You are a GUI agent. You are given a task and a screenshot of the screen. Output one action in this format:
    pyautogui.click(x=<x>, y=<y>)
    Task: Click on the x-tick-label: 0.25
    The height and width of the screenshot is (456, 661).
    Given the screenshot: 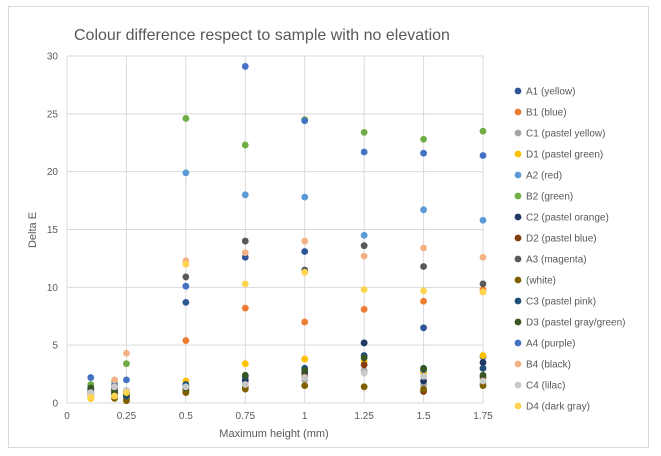 What is the action you would take?
    pyautogui.click(x=127, y=416)
    